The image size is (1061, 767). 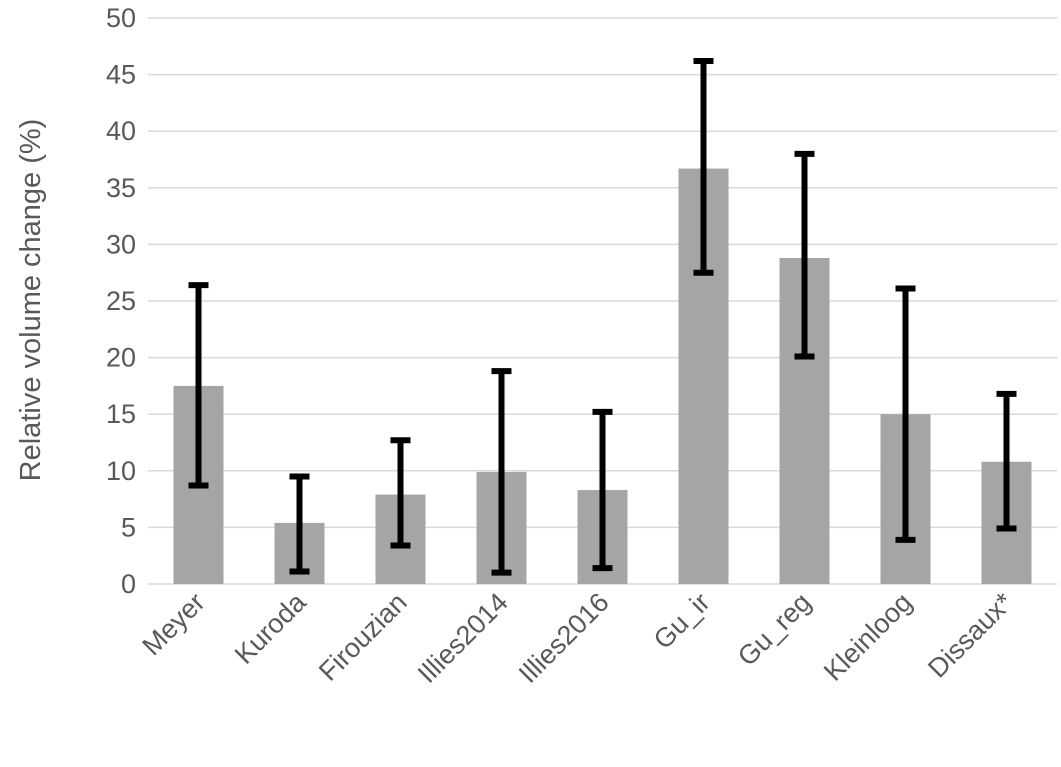 What do you see at coordinates (128, 527) in the screenshot?
I see `y-tick-label: 5` at bounding box center [128, 527].